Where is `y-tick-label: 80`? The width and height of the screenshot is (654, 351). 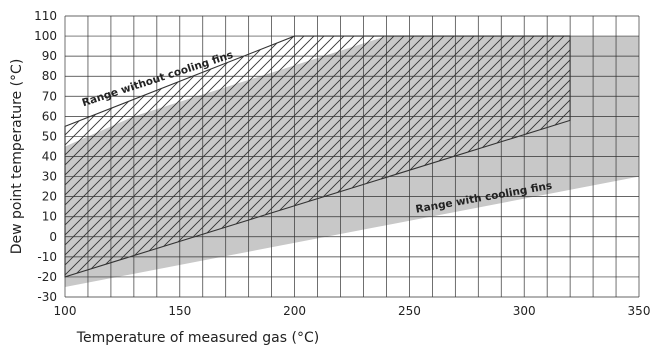
y-tick-label: 80 is located at coordinates (49, 76).